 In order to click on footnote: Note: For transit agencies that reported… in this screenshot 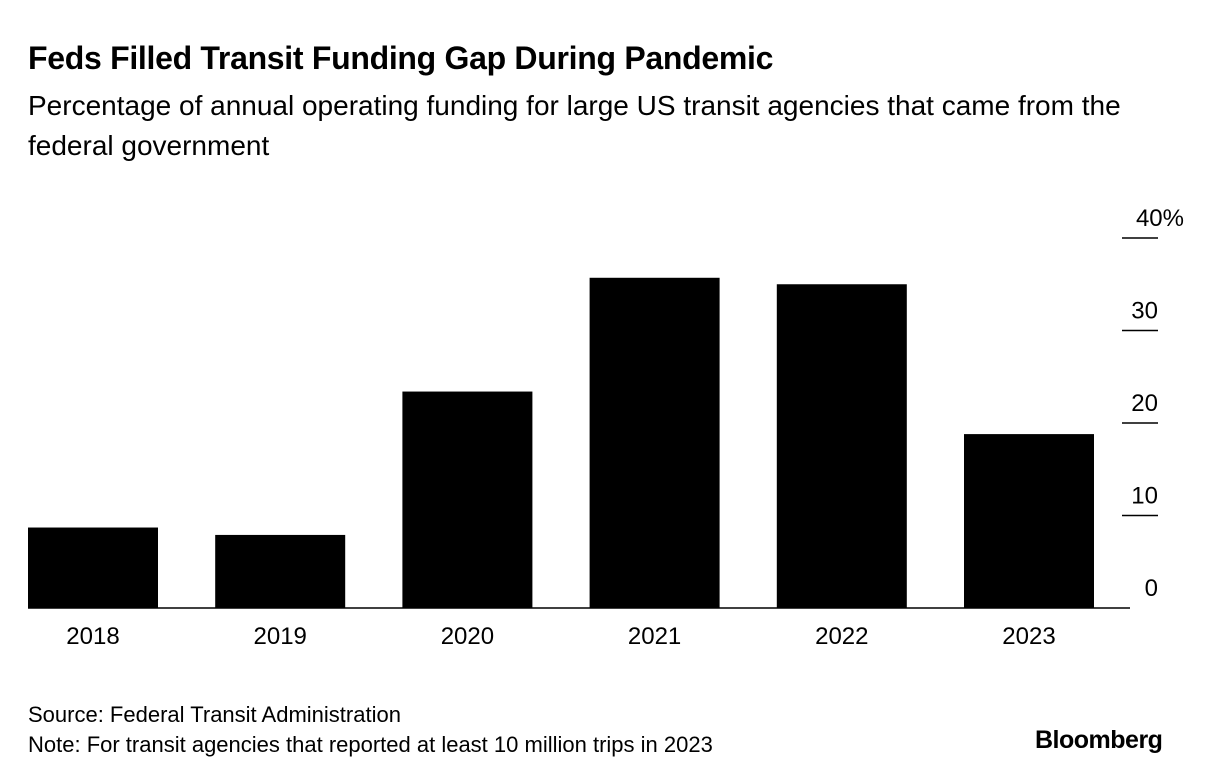, I will do `click(370, 744)`.